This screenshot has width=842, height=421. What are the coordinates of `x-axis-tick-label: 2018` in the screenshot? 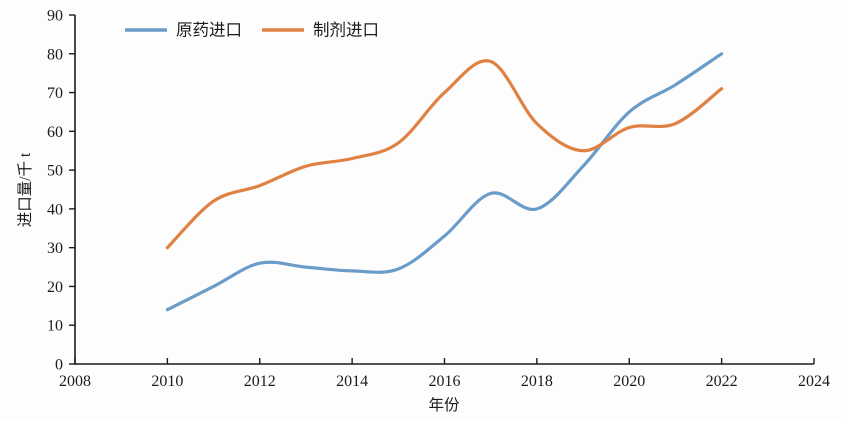 It's located at (537, 381).